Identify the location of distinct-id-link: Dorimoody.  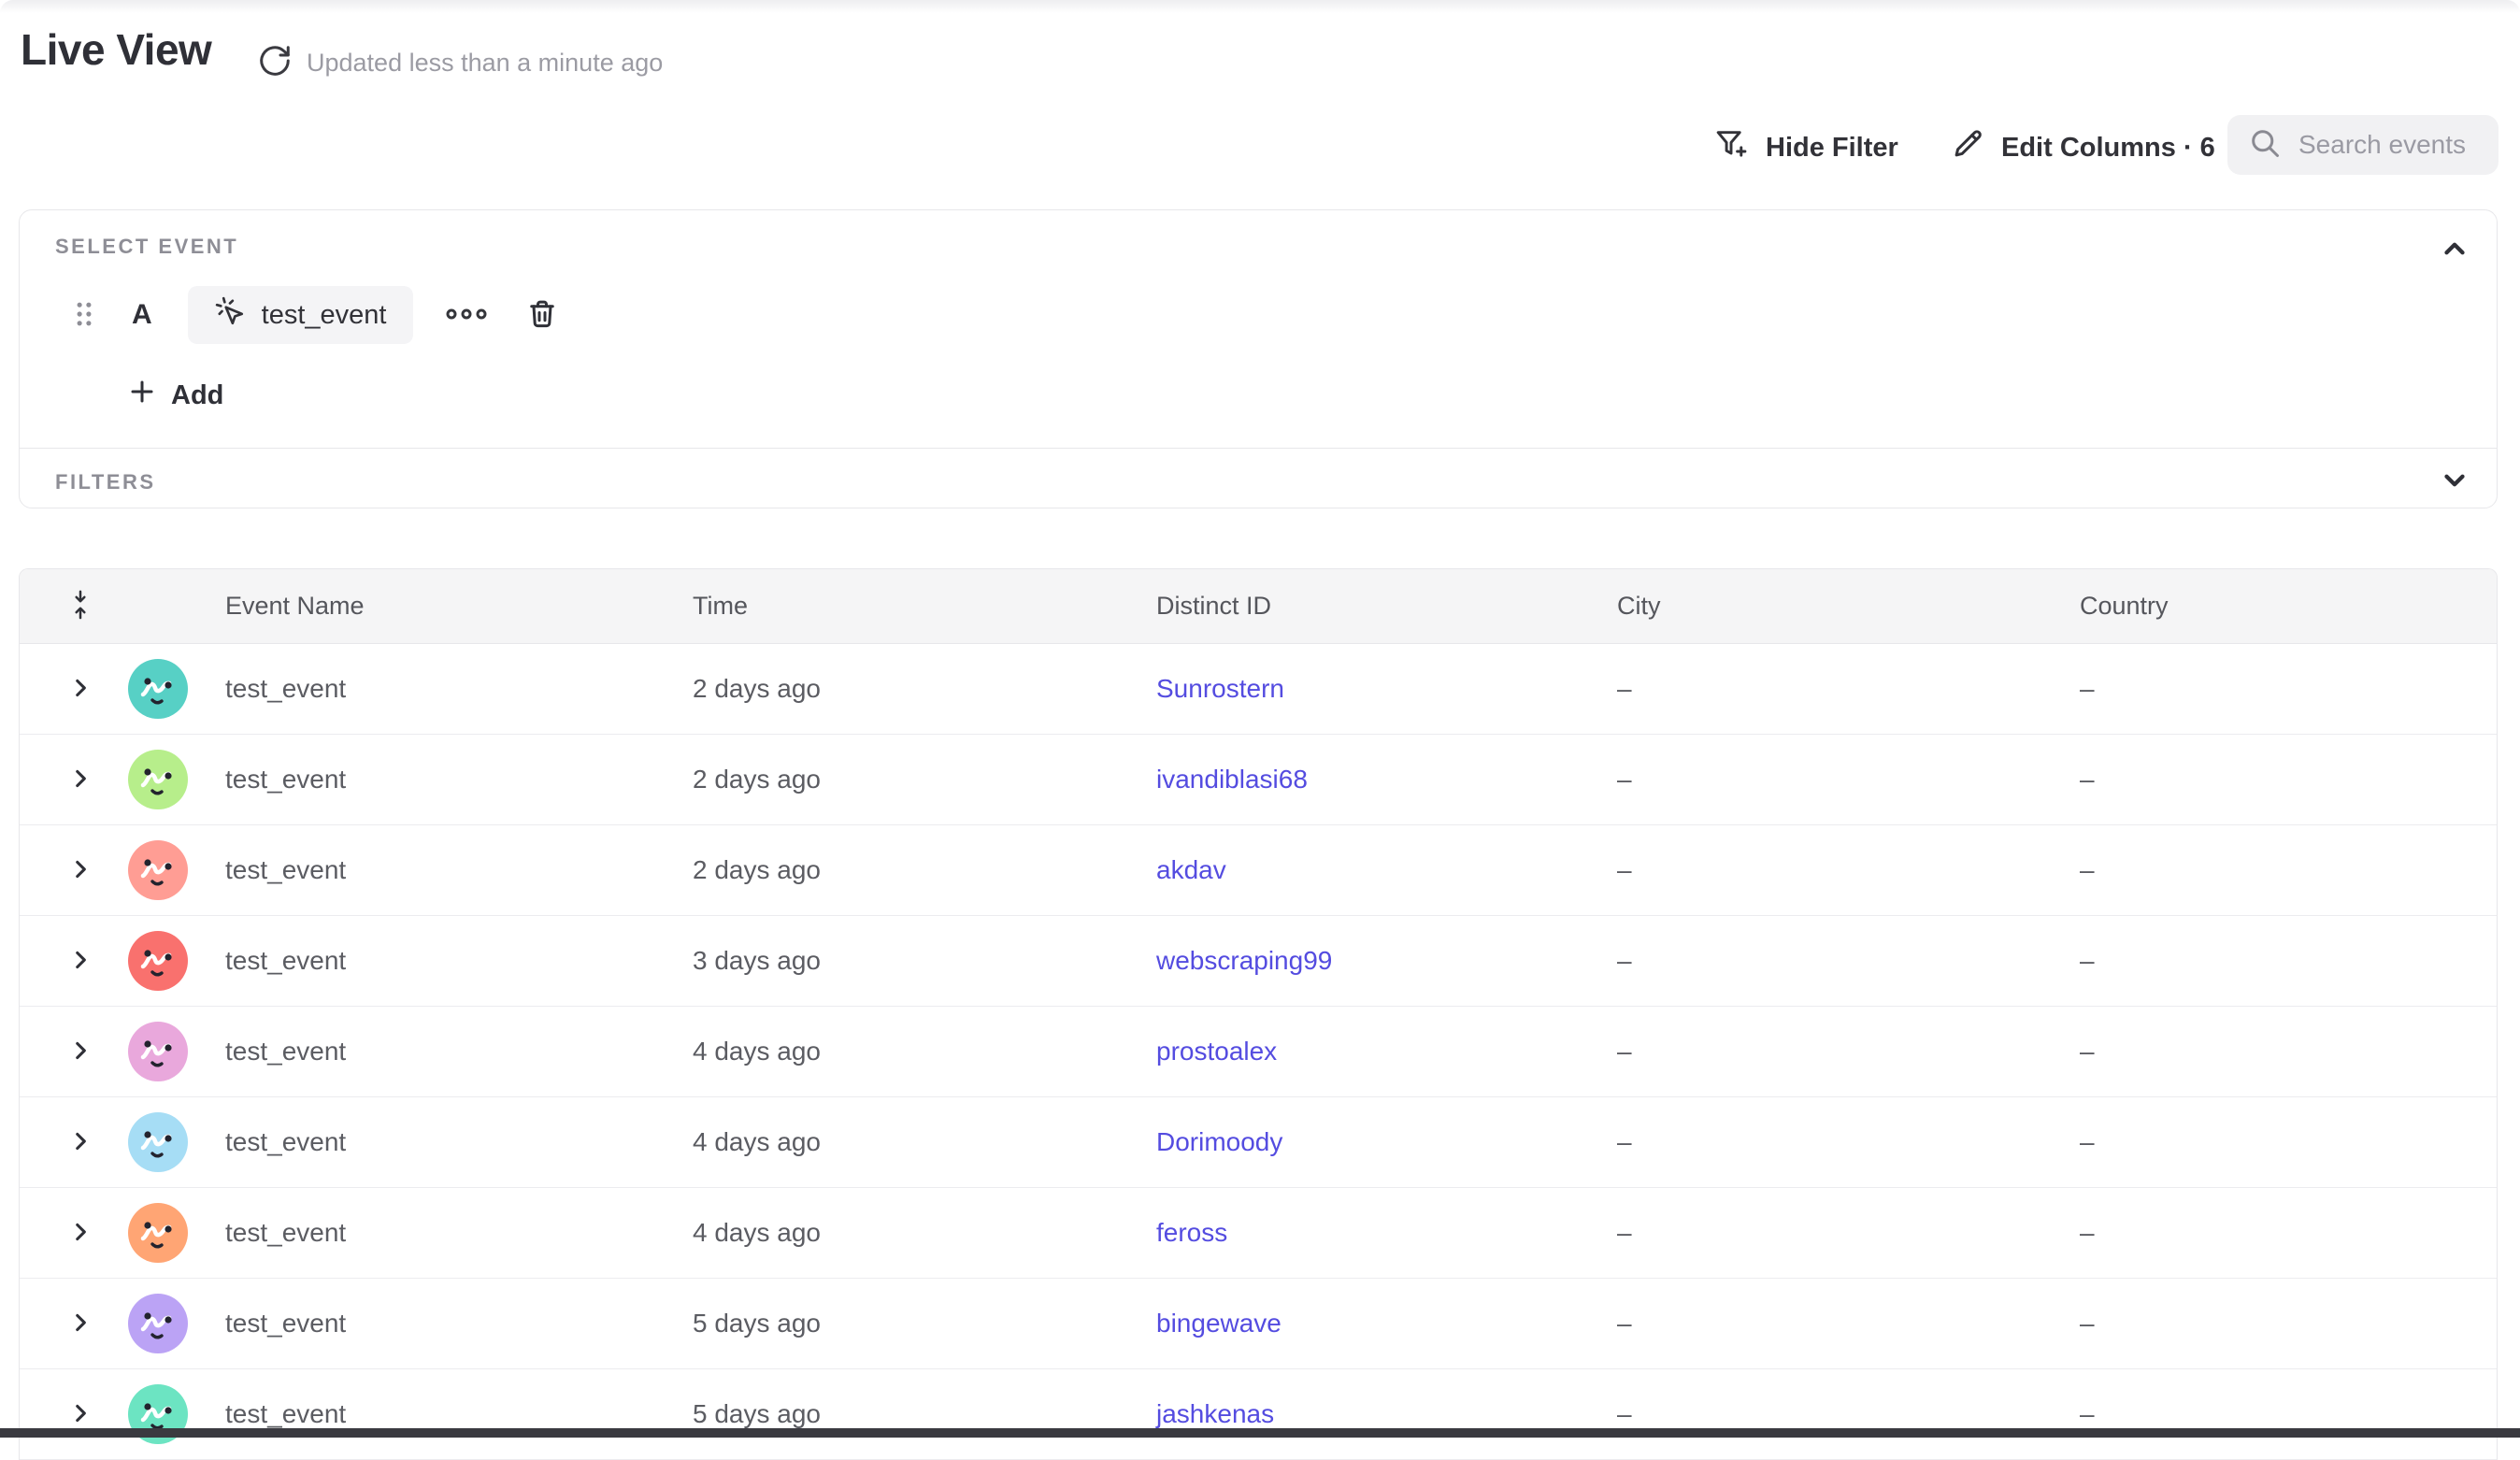
(1219, 1141).